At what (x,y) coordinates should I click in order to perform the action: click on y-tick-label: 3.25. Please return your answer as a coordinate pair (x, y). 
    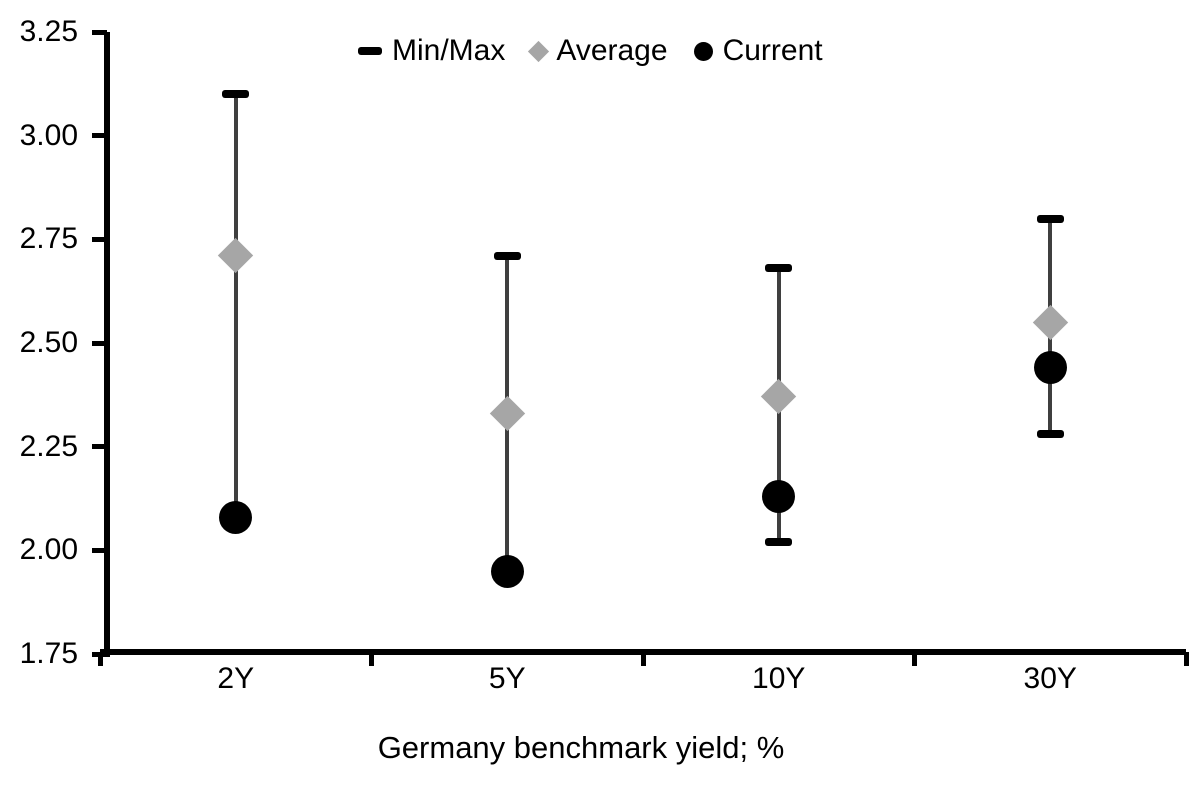
    Looking at the image, I should click on (48, 31).